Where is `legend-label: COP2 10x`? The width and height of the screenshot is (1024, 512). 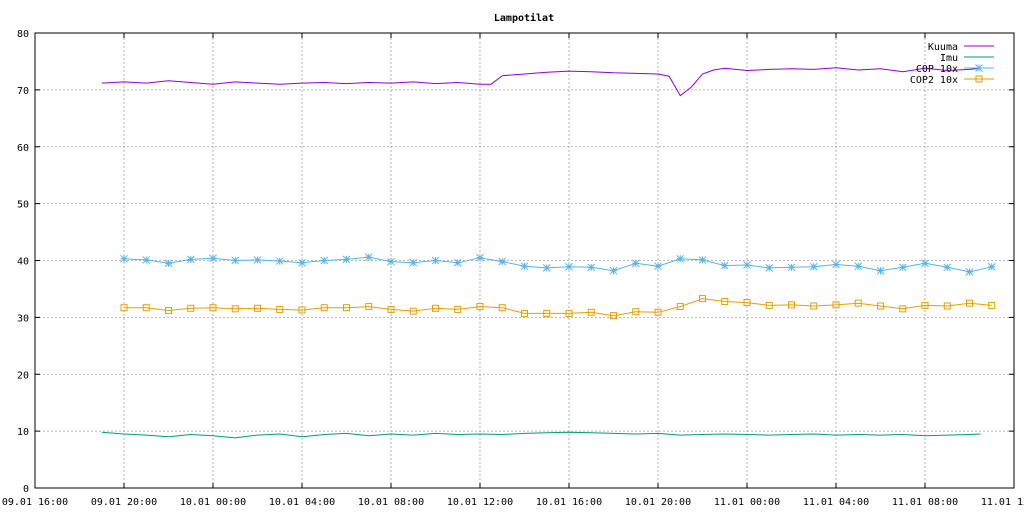 legend-label: COP2 10x is located at coordinates (934, 80).